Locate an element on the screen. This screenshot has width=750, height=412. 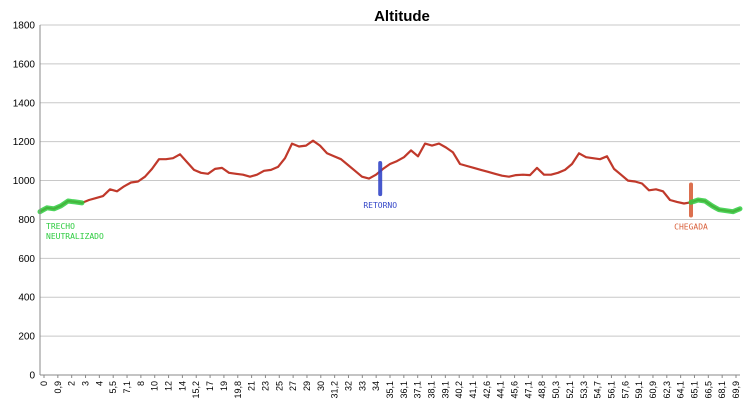
x-tick-label: 30 is located at coordinates (321, 386).